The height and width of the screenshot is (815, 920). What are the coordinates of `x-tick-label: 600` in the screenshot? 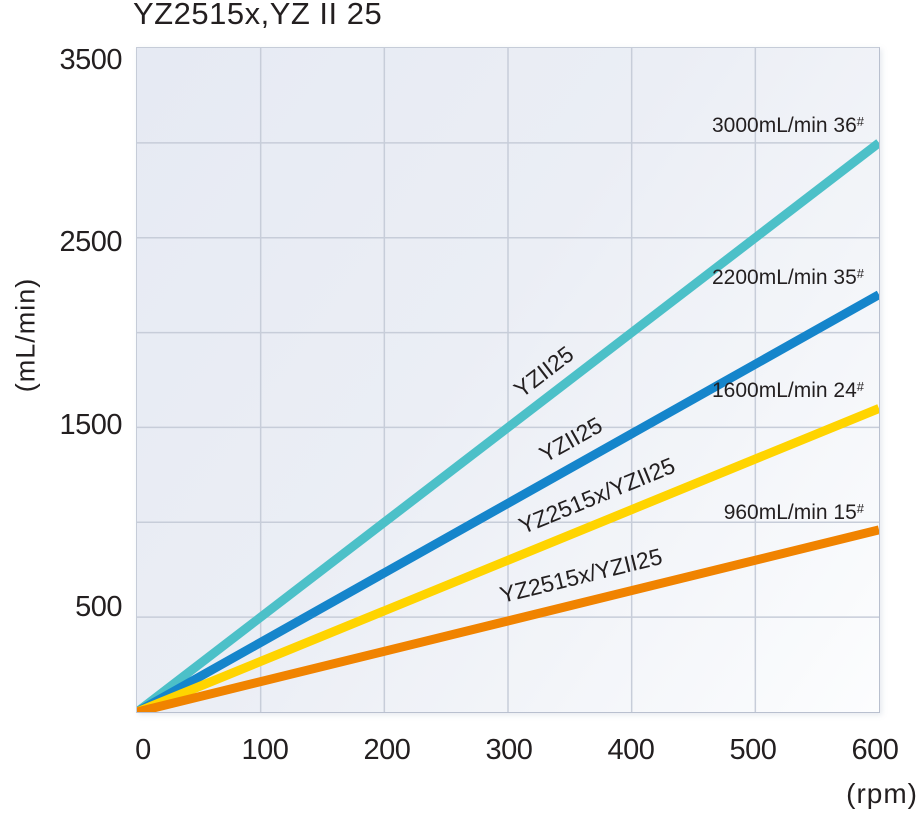 It's located at (875, 750).